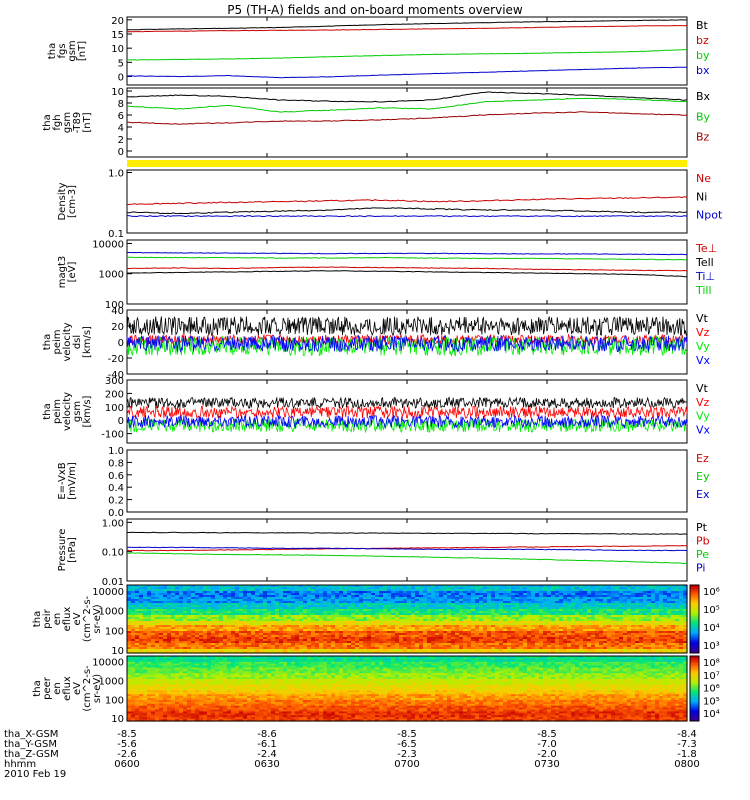  What do you see at coordinates (703, 178) in the screenshot?
I see `legend-label: Ne` at bounding box center [703, 178].